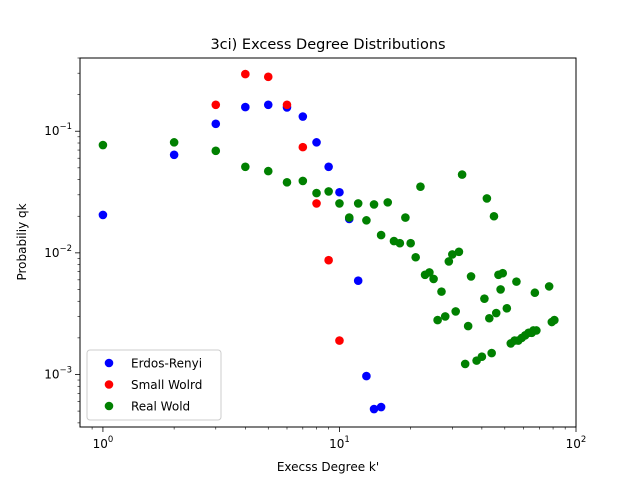  What do you see at coordinates (576, 443) in the screenshot?
I see `x-tick-label: 10²` at bounding box center [576, 443].